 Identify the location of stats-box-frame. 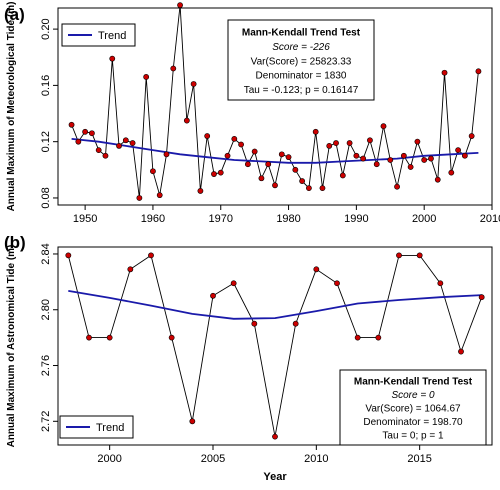
(413, 407).